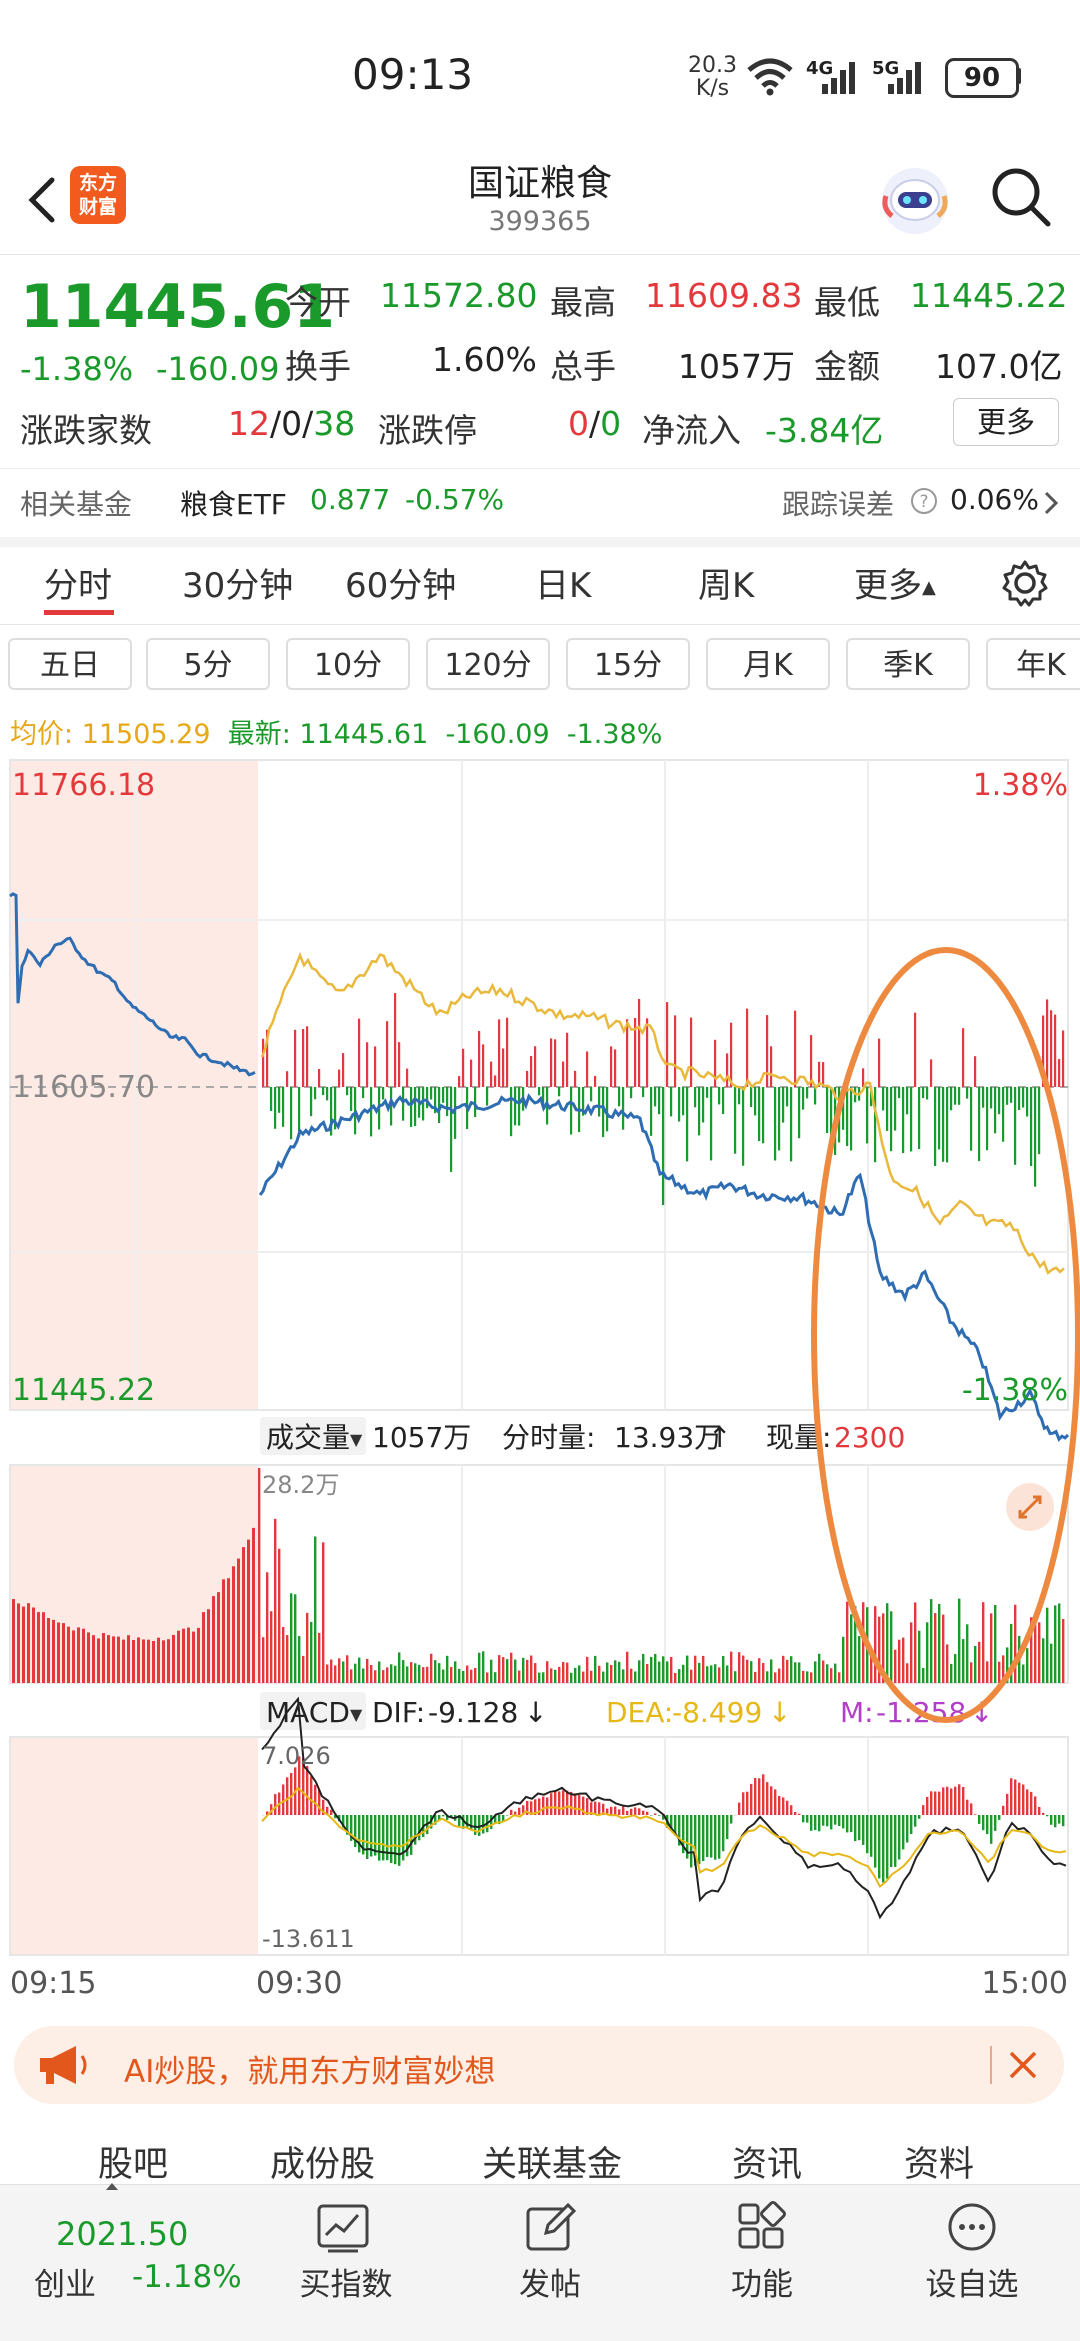 The width and height of the screenshot is (1080, 2341). What do you see at coordinates (348, 664) in the screenshot?
I see `chip-10min: 10分` at bounding box center [348, 664].